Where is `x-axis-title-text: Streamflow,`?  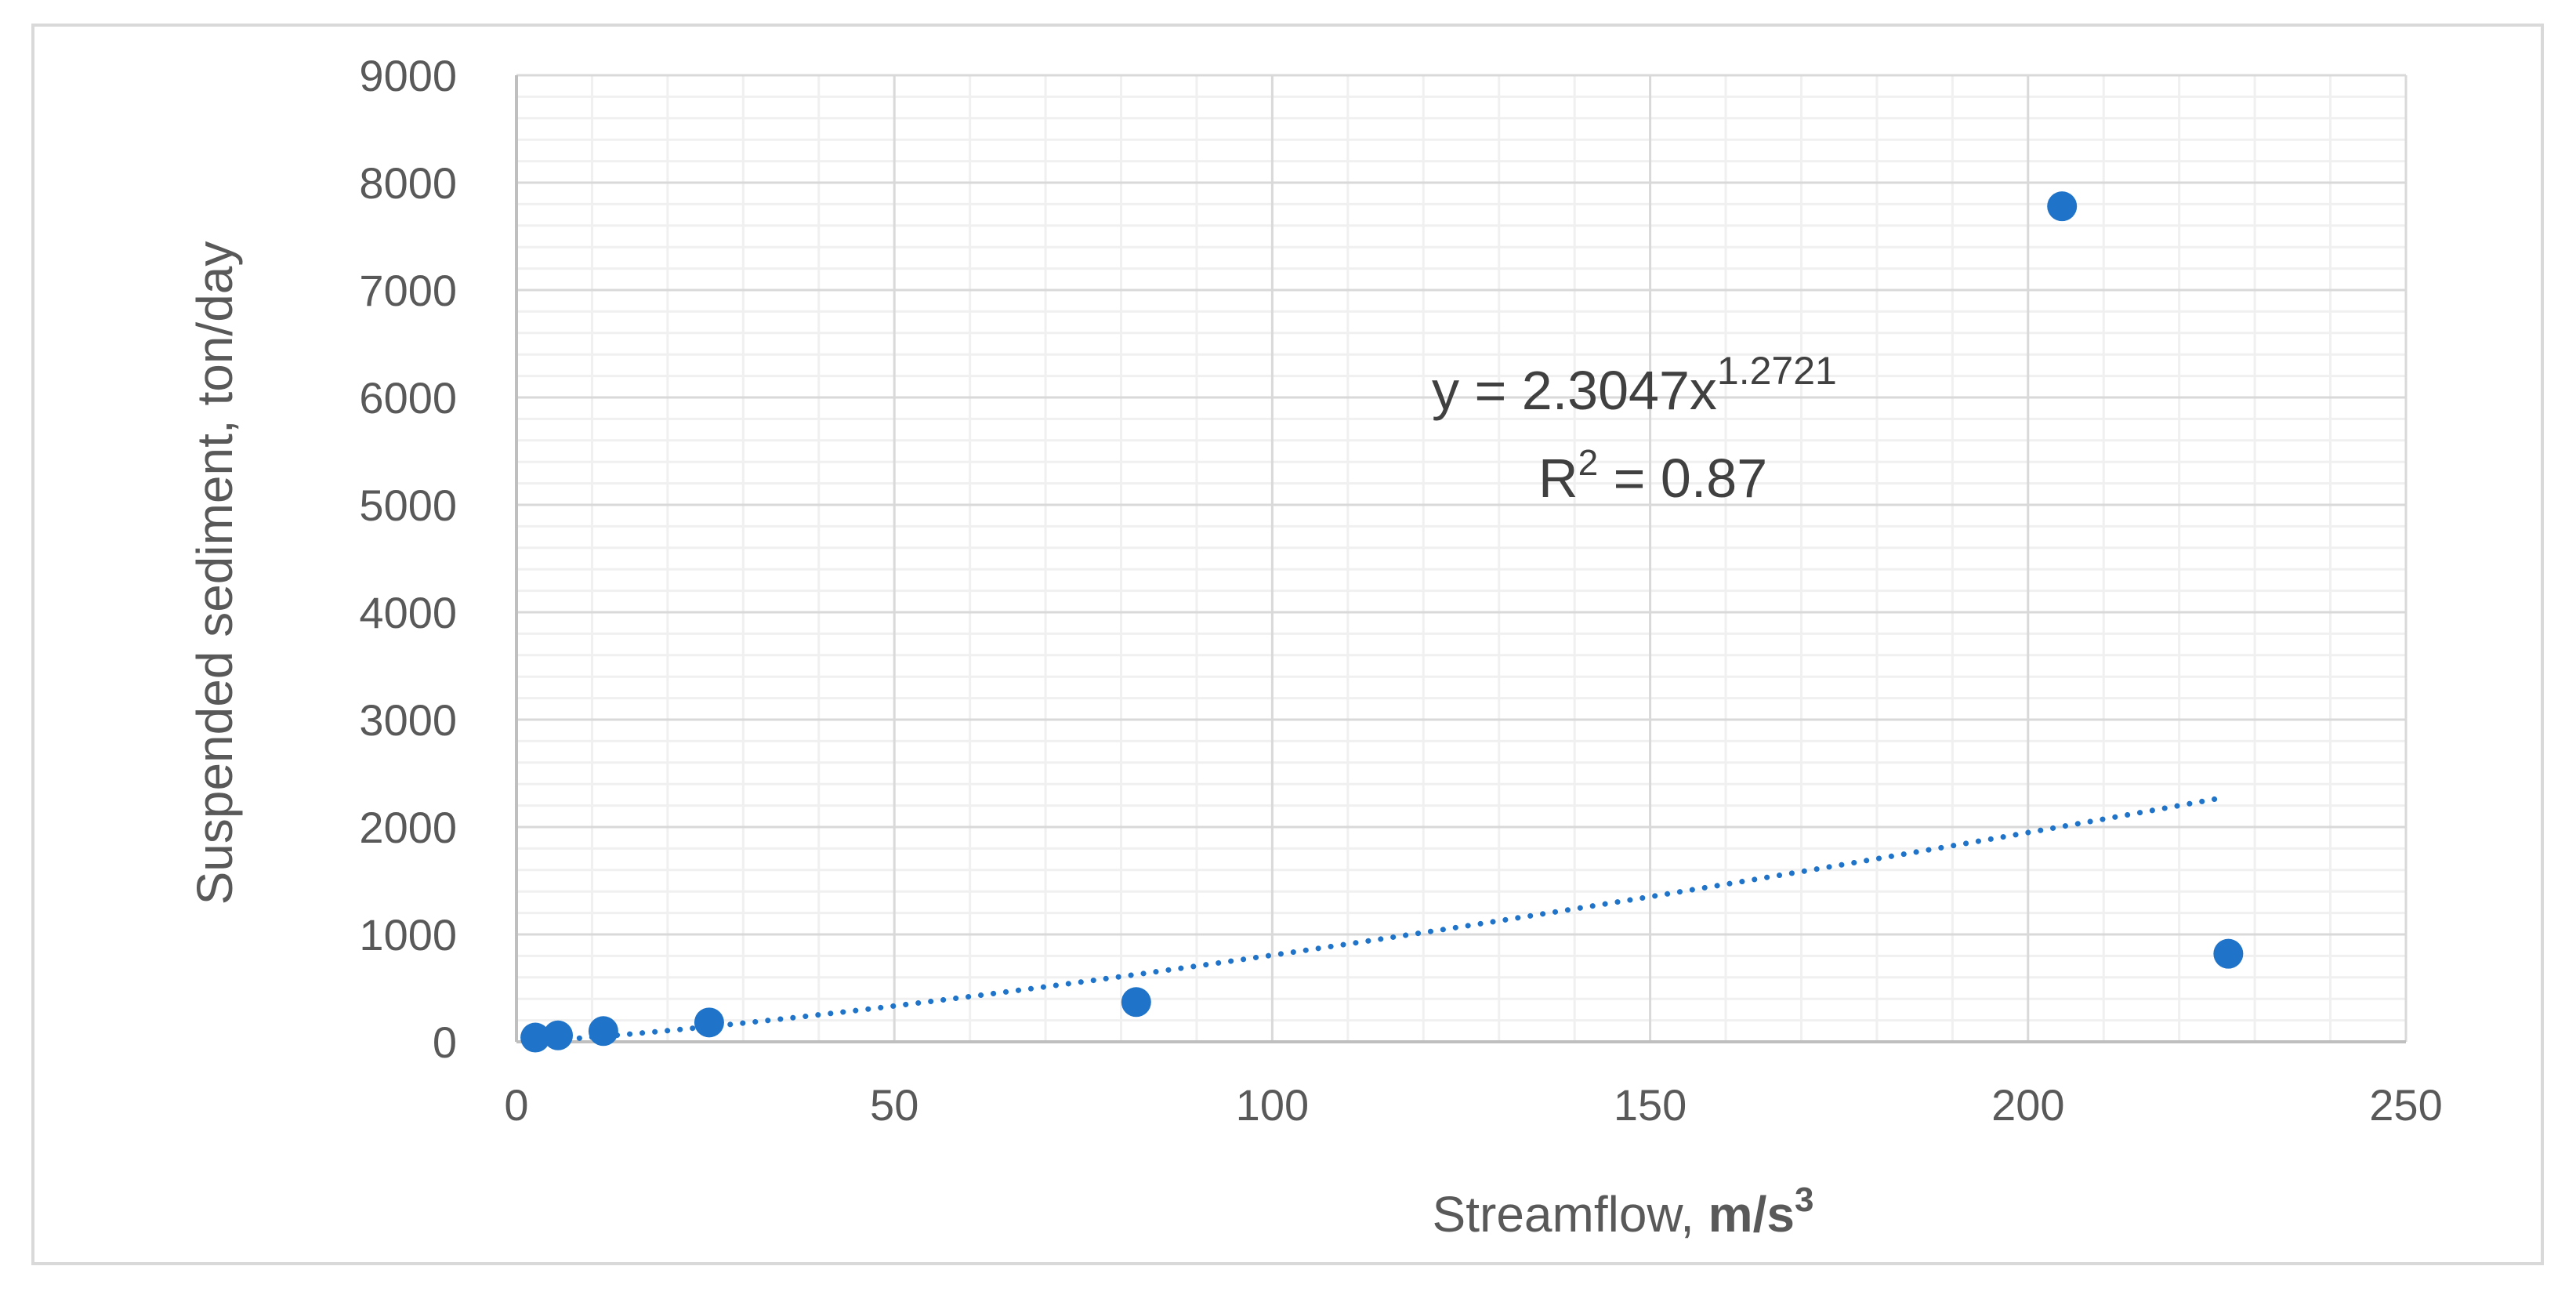
x-axis-title-text: Streamflow, is located at coordinates (1570, 1214).